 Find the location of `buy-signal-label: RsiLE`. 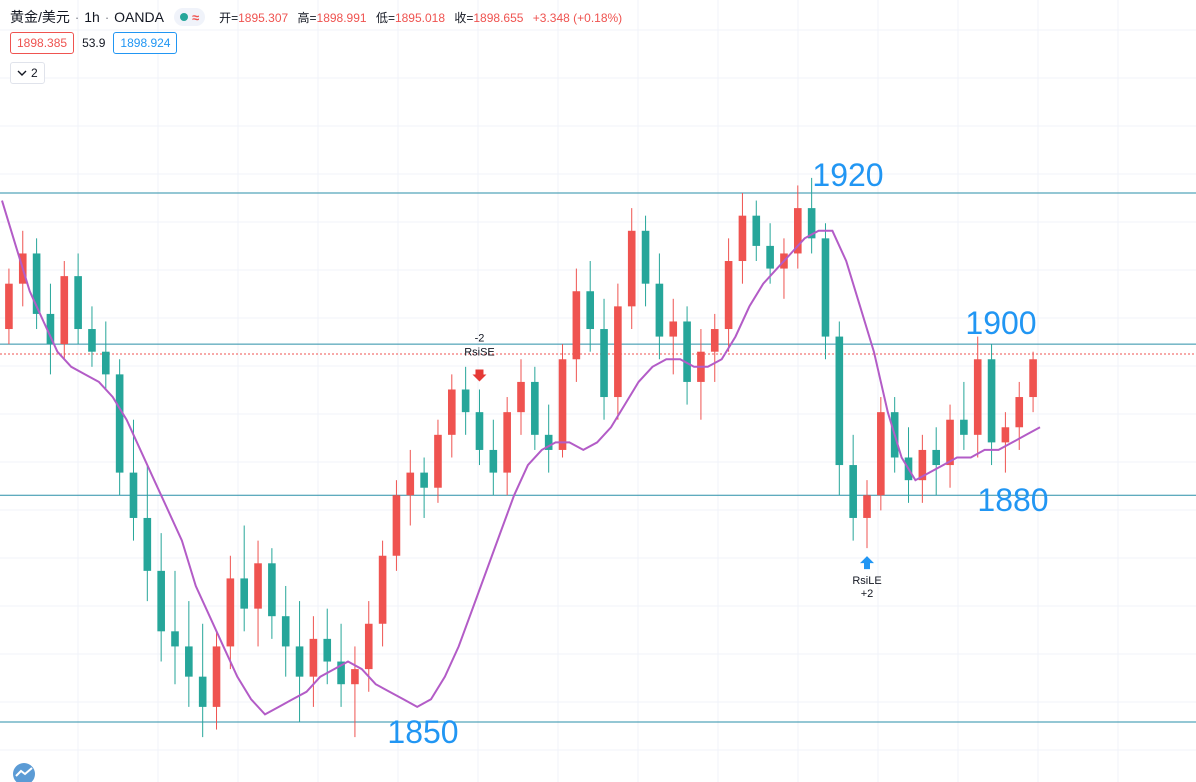

buy-signal-label: RsiLE is located at coordinates (866, 581).